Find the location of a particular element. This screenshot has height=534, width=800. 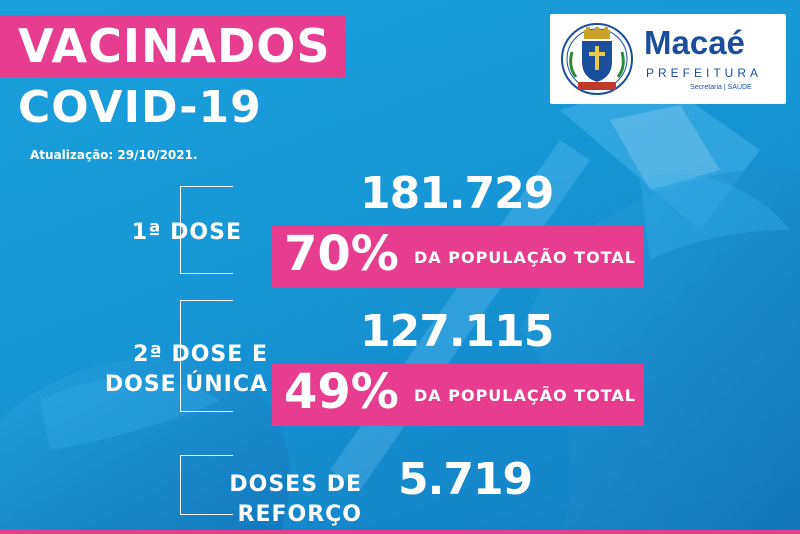

dose2-percent-box: 49% DA POPULAÇÃO TOTAL is located at coordinates (458, 395).